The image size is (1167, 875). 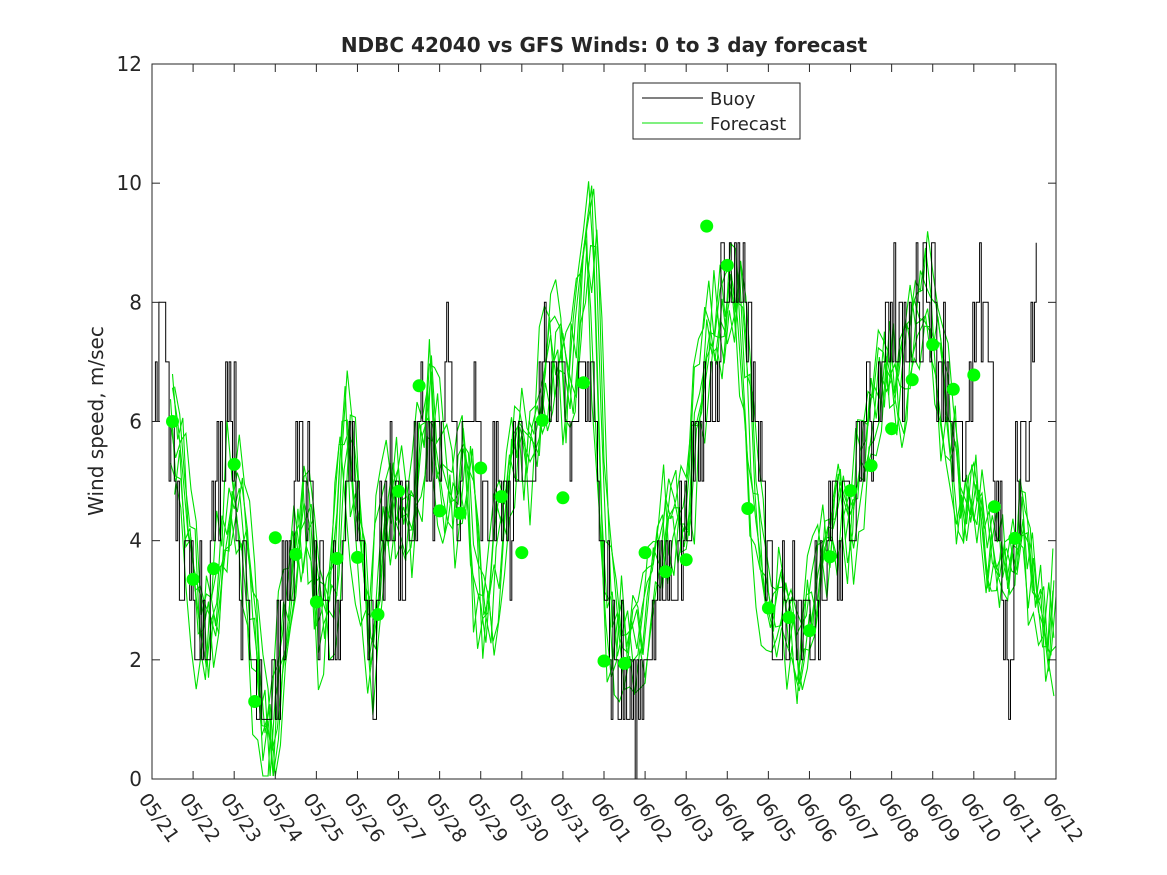 What do you see at coordinates (651, 817) in the screenshot?
I see `x-tick-label: 06/02` at bounding box center [651, 817].